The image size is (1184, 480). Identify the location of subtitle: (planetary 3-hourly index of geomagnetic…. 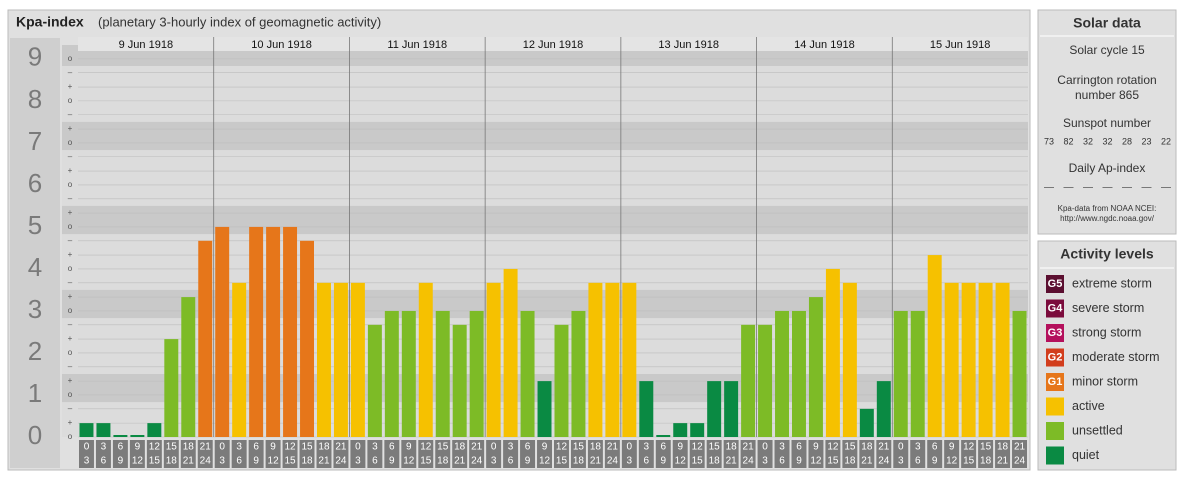
(239, 21).